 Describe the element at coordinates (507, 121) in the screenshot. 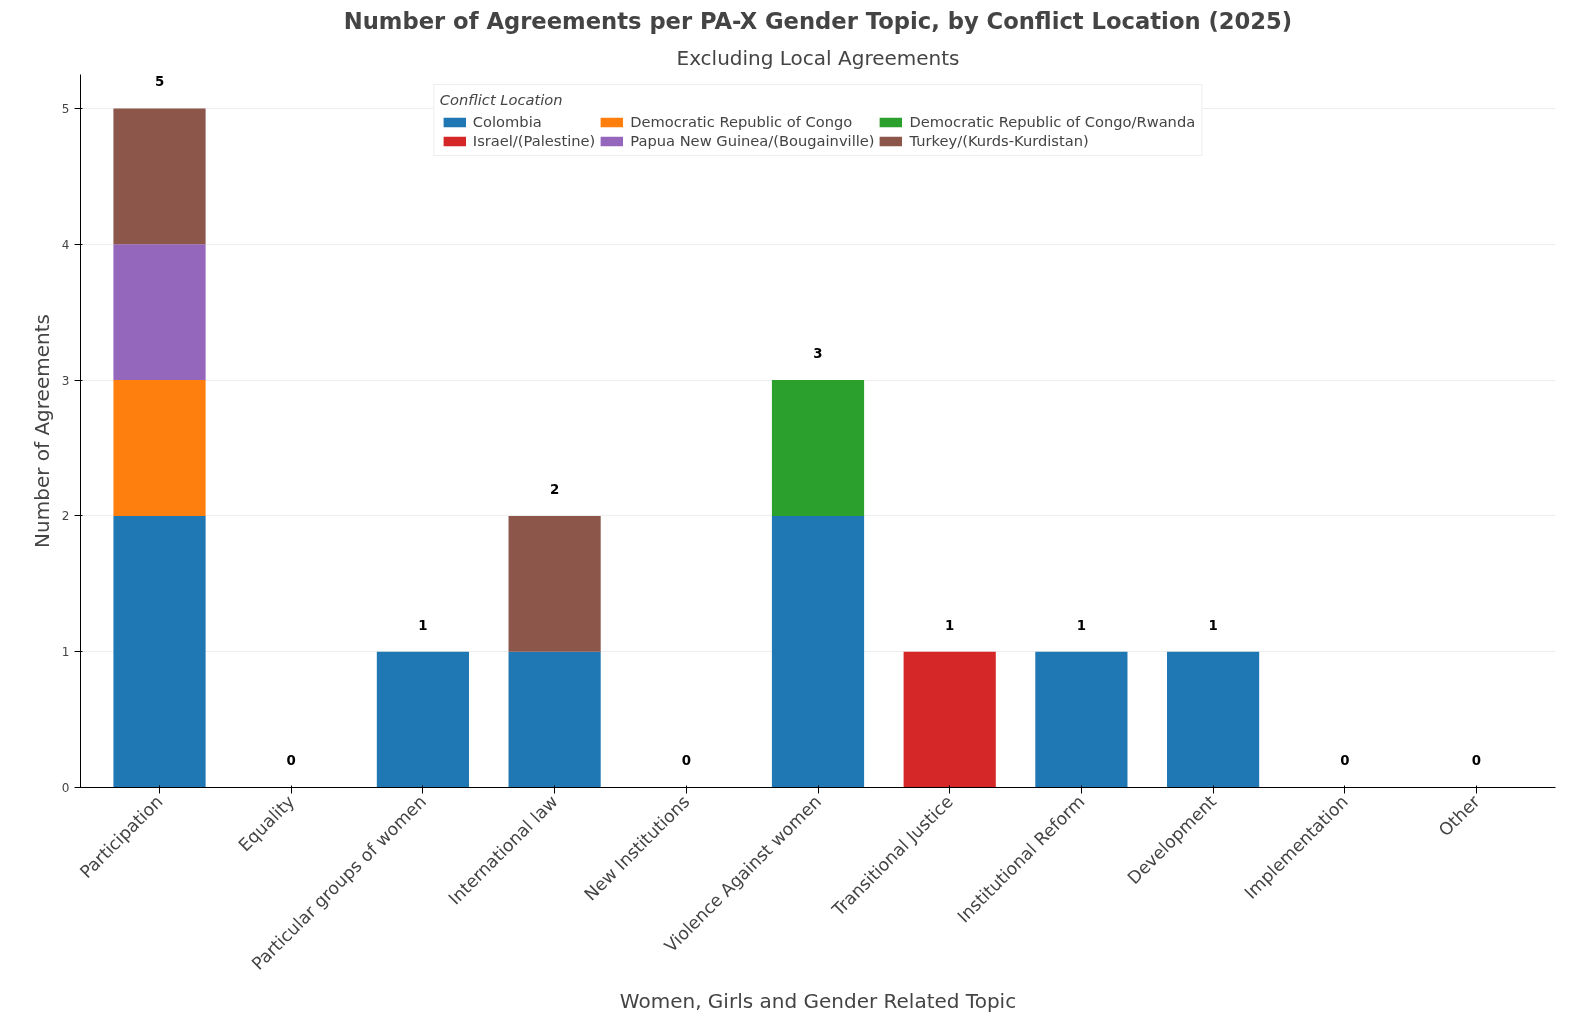

I see `legend-label: Colombia` at that location.